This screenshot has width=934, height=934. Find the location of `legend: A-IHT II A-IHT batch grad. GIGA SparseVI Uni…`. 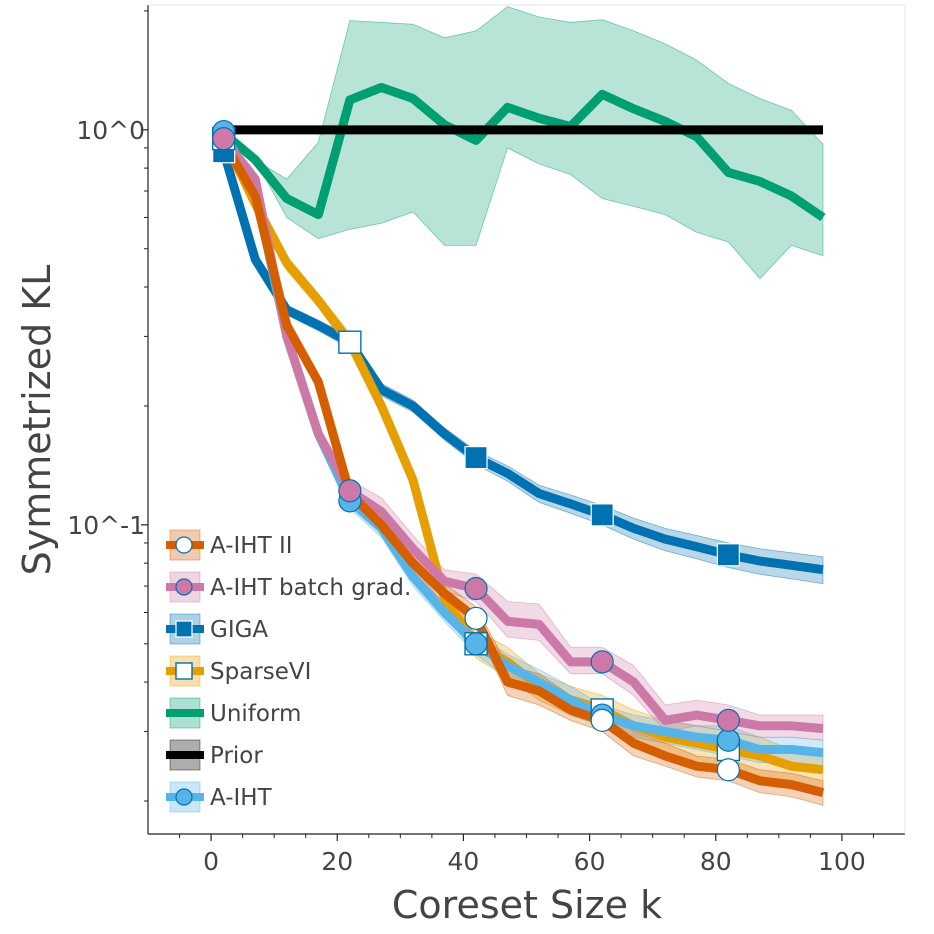

legend: A-IHT II A-IHT batch grad. GIGA SparseVI Uni… is located at coordinates (288, 671).